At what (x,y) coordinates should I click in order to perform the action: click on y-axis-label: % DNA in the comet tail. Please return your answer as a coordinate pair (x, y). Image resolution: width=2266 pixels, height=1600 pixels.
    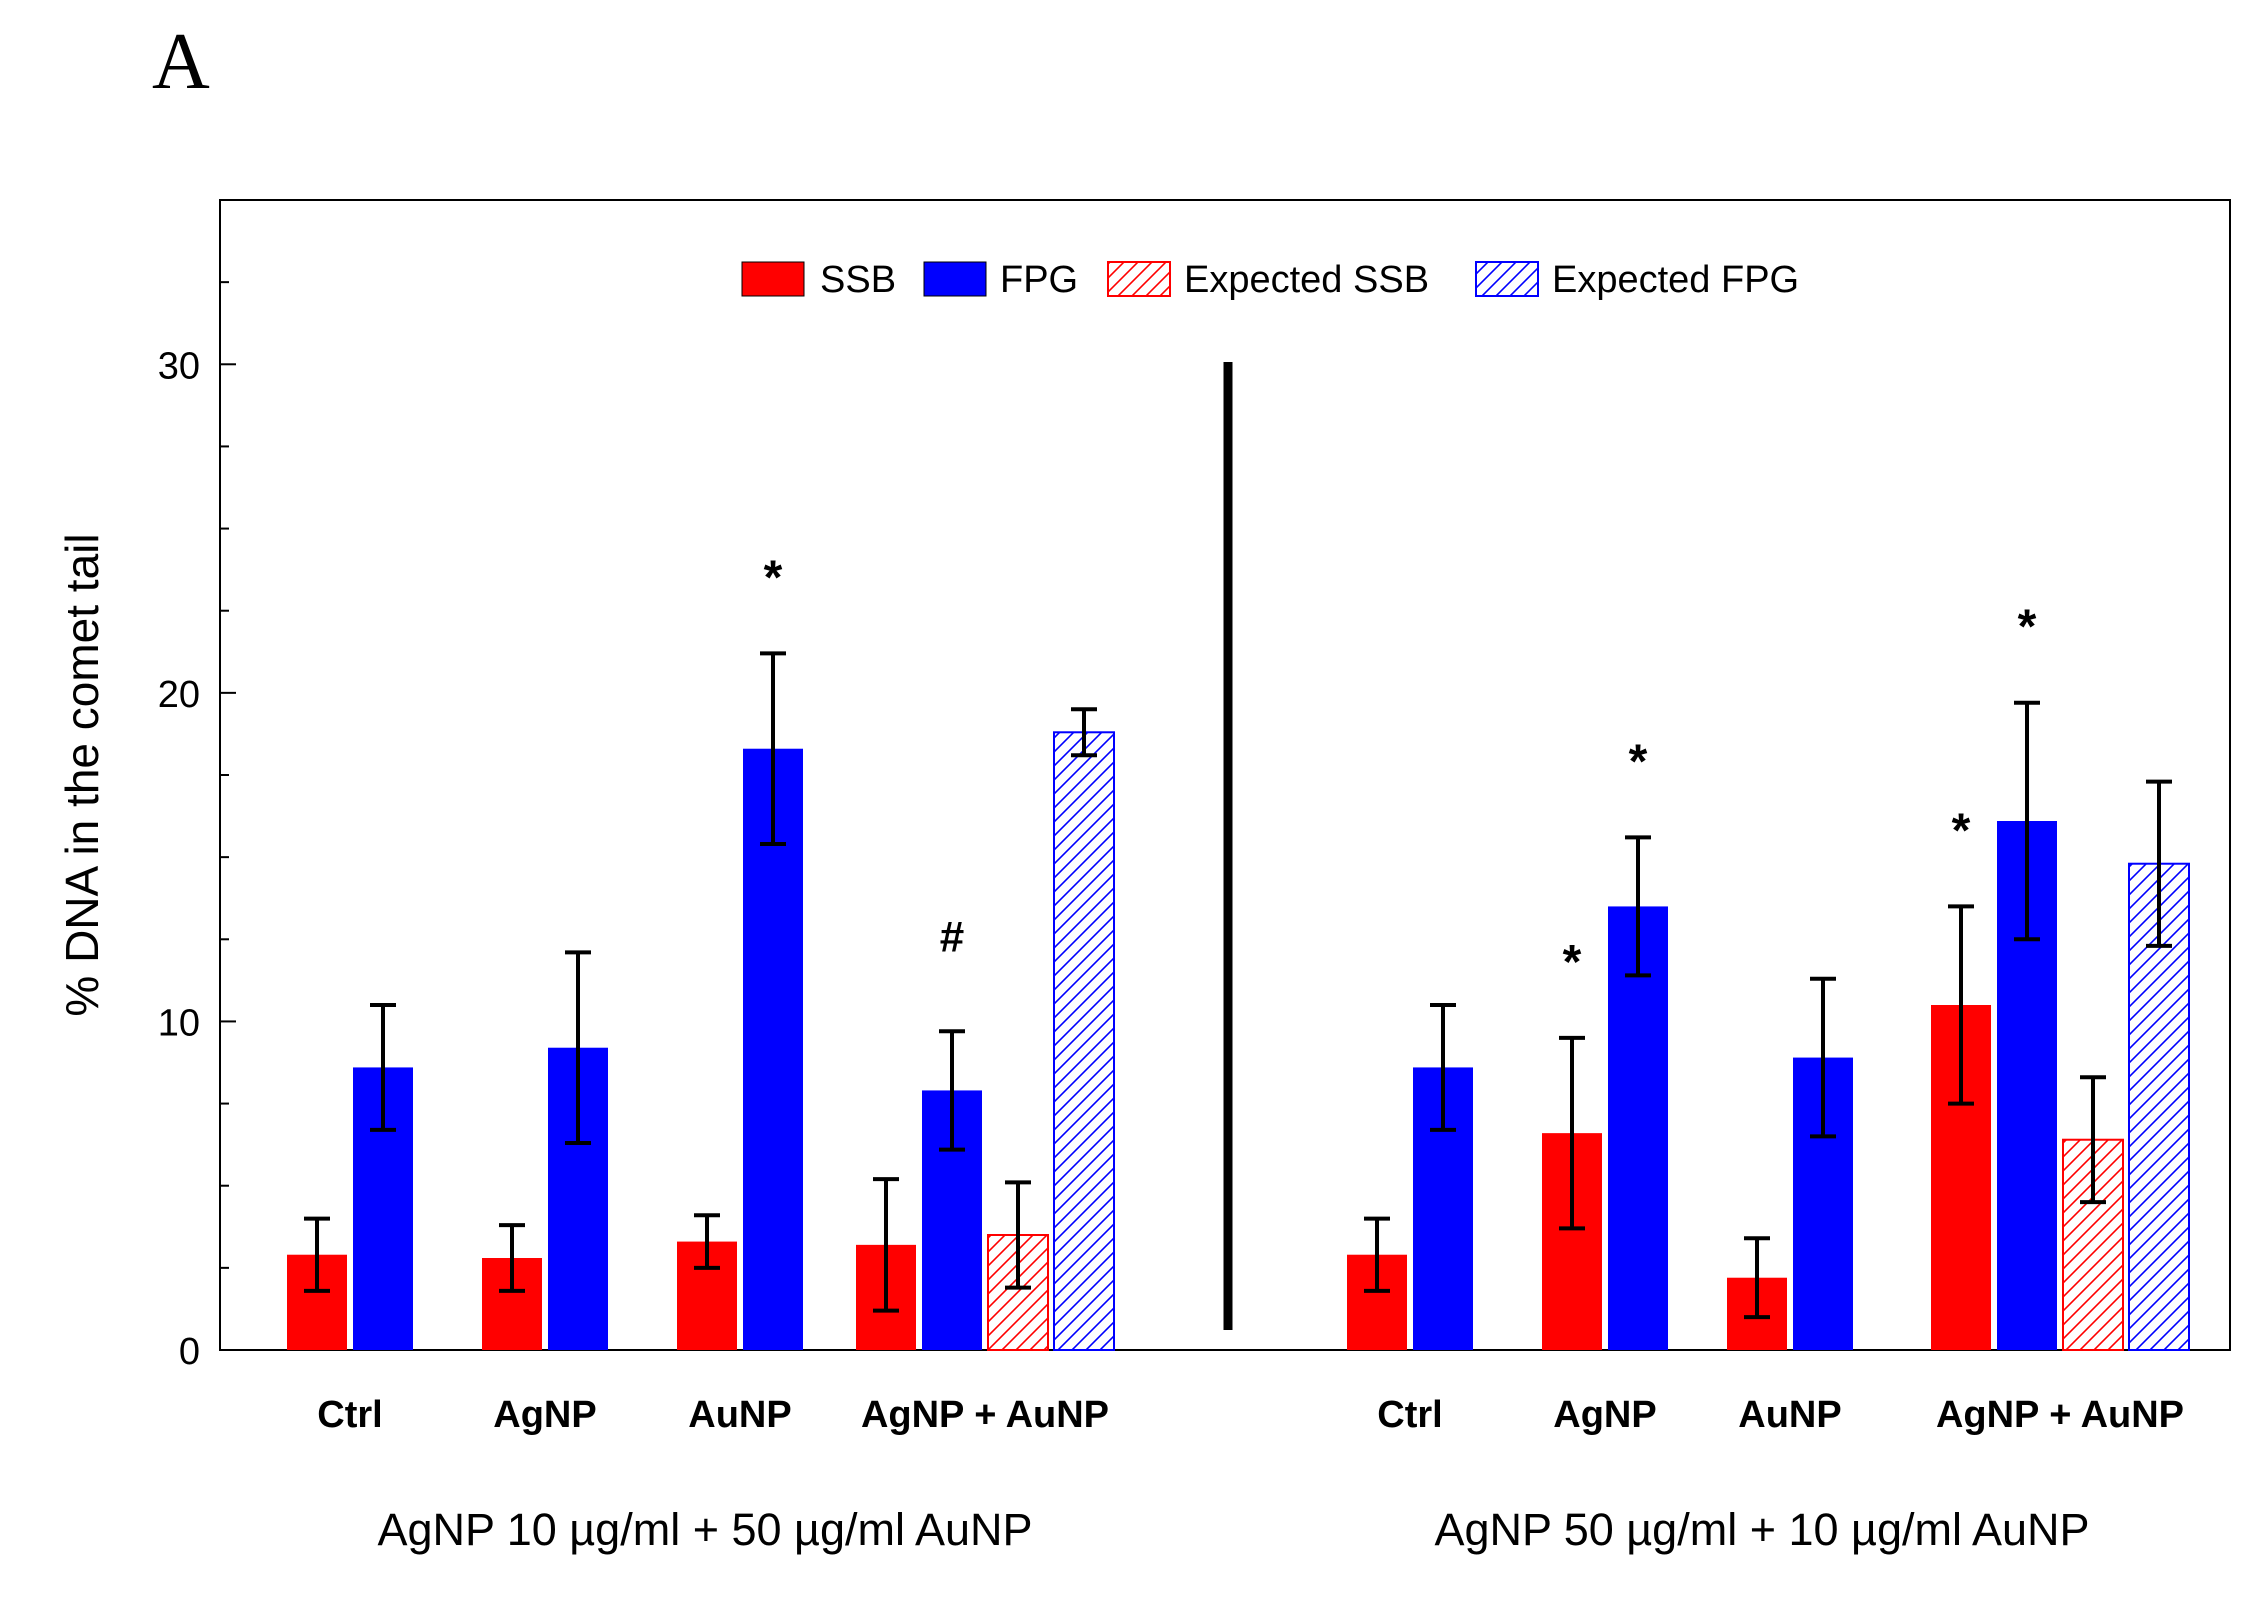
    Looking at the image, I should click on (82, 774).